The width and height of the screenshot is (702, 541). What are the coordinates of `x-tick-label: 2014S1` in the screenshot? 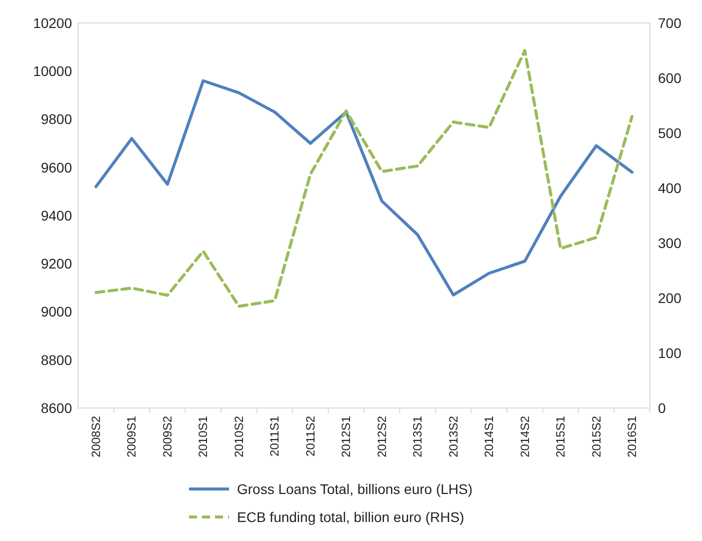 It's located at (489, 437).